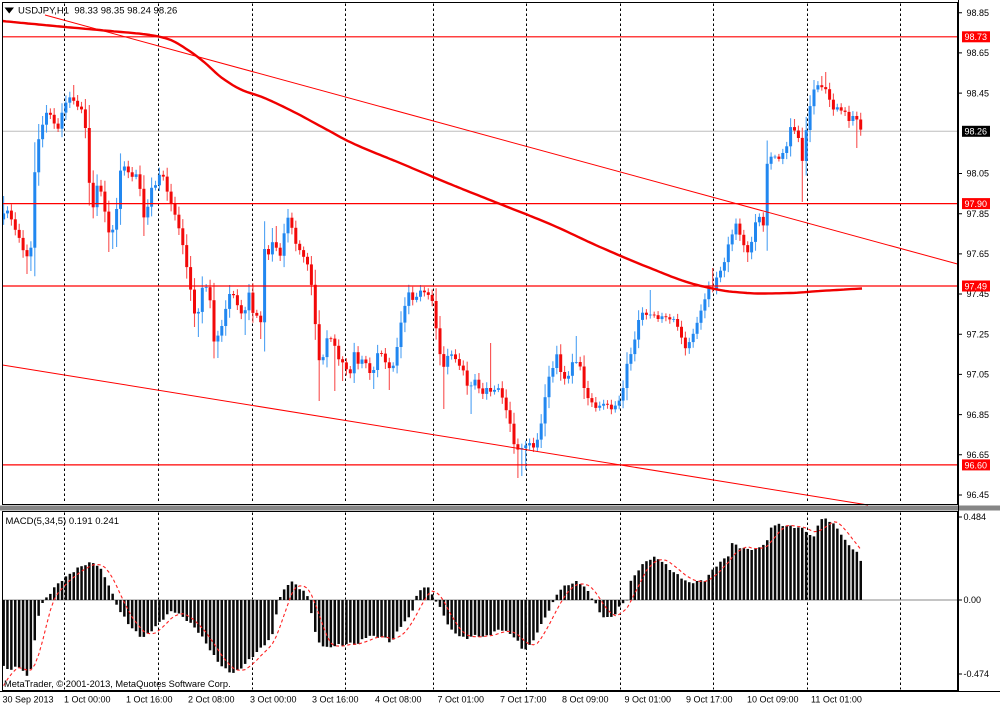  What do you see at coordinates (461, 700) in the screenshot?
I see `svg-text: 7 Oct 01:00` at bounding box center [461, 700].